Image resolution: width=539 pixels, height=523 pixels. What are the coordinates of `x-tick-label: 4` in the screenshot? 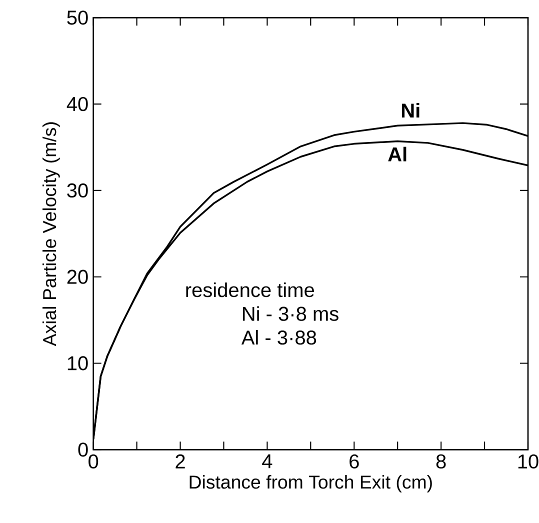 It's located at (267, 461).